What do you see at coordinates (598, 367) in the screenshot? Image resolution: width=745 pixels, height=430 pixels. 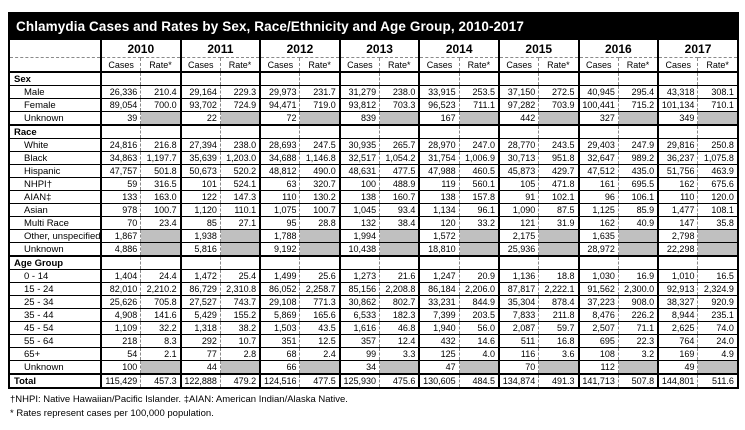 I see `cases-cell: 112` at bounding box center [598, 367].